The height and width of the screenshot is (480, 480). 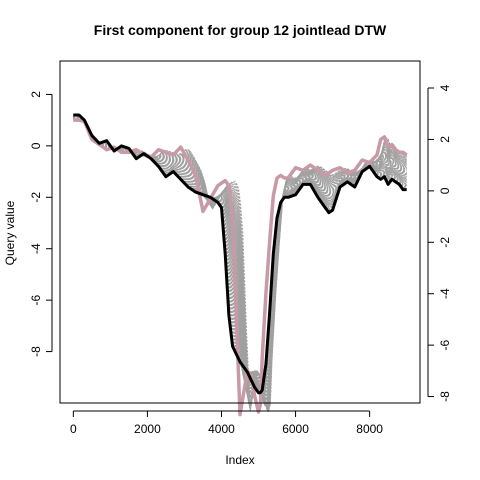 I want to click on y-tick-label-left: 0, so click(x=36, y=145).